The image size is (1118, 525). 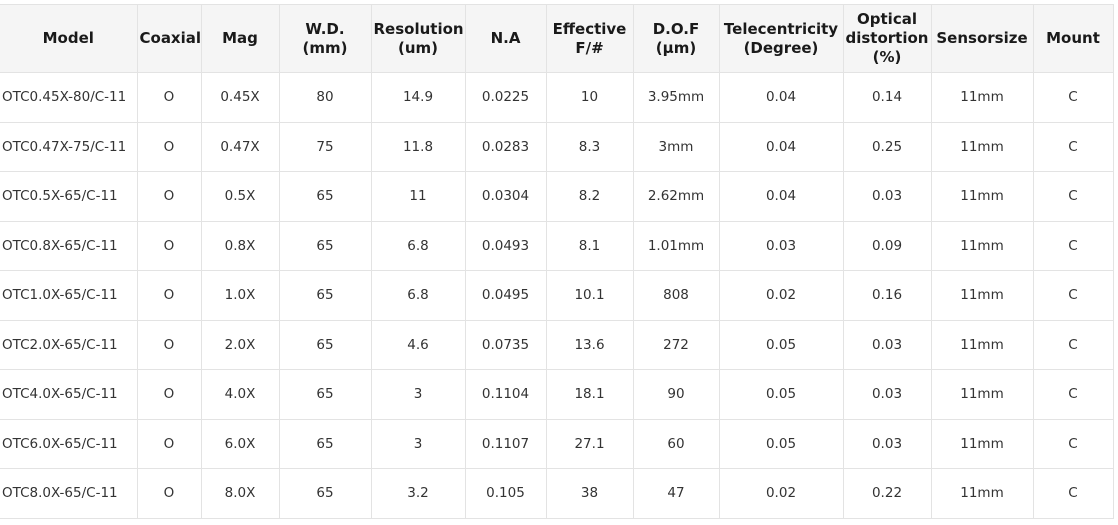 I want to click on header-telecentricity: Telecentricity (Degree), so click(x=781, y=38).